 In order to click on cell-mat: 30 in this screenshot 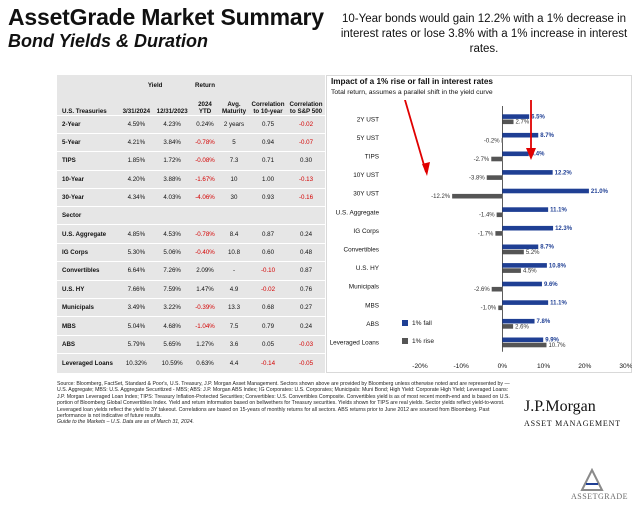, I will do `click(234, 197)`.